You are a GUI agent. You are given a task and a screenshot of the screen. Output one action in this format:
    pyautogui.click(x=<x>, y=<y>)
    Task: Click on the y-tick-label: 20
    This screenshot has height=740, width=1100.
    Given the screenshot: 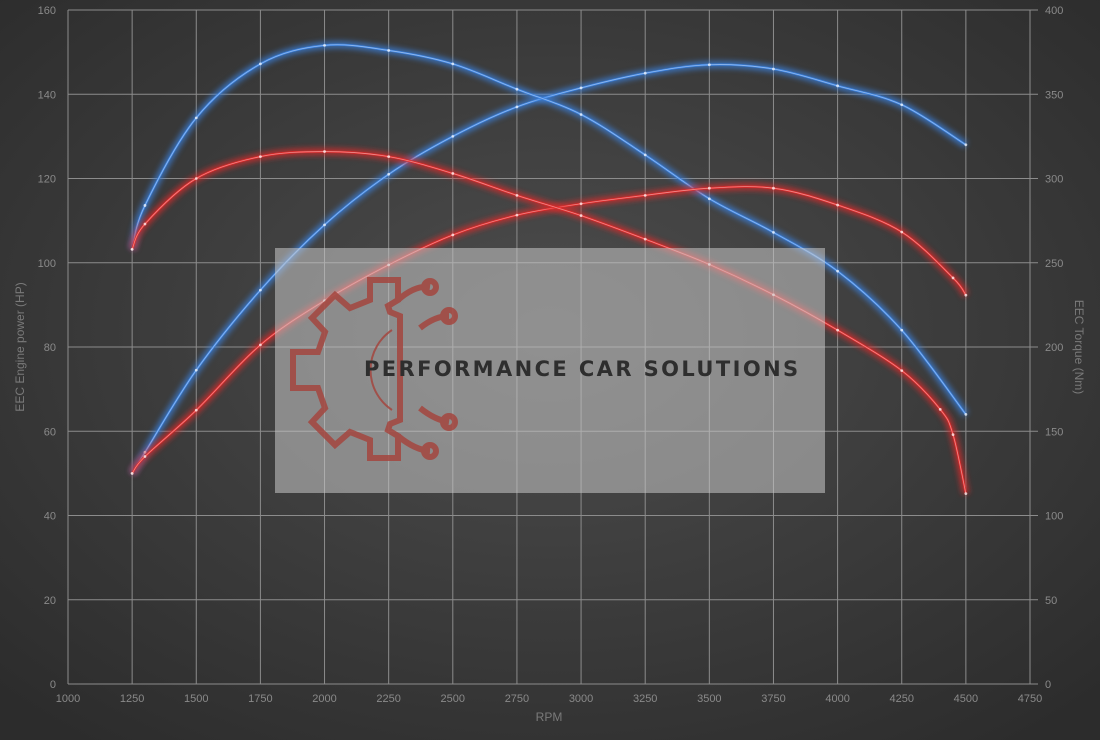 What is the action you would take?
    pyautogui.click(x=50, y=601)
    